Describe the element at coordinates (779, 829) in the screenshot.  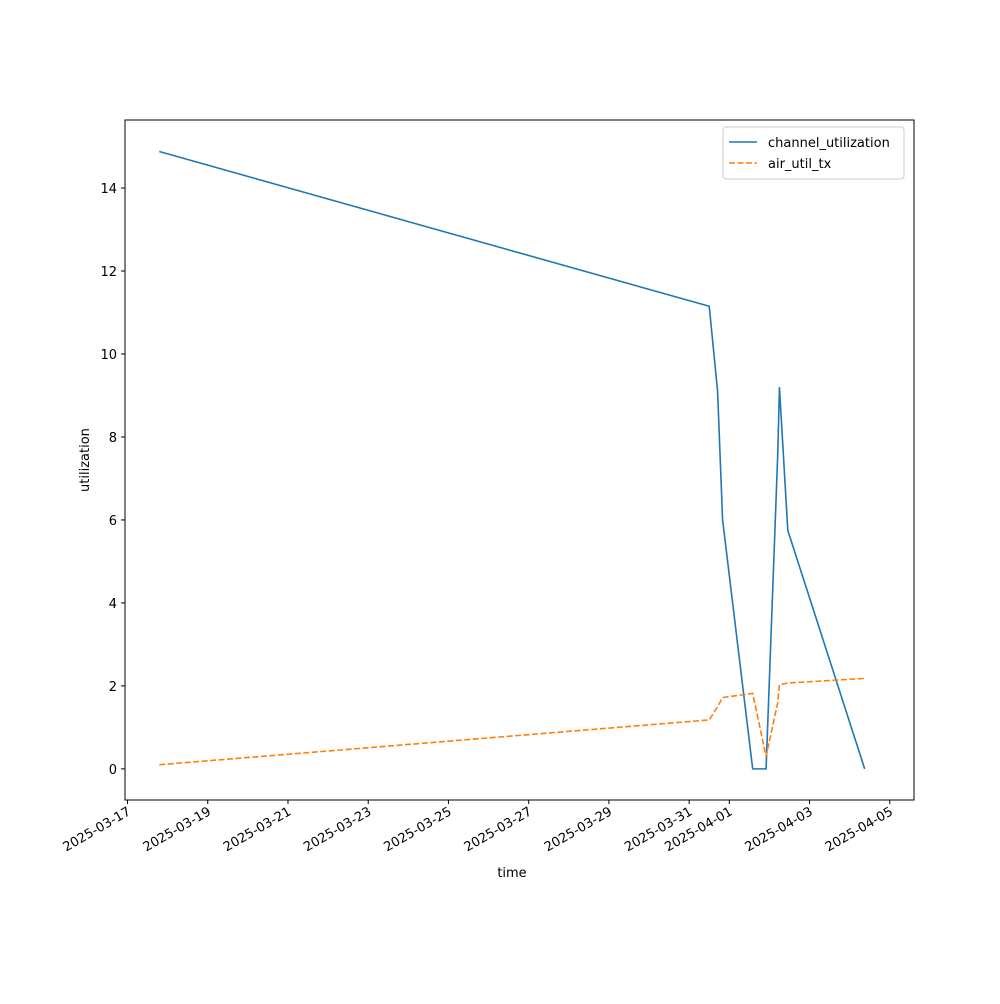
I see `x-tick-label: 2025-04-03` at that location.